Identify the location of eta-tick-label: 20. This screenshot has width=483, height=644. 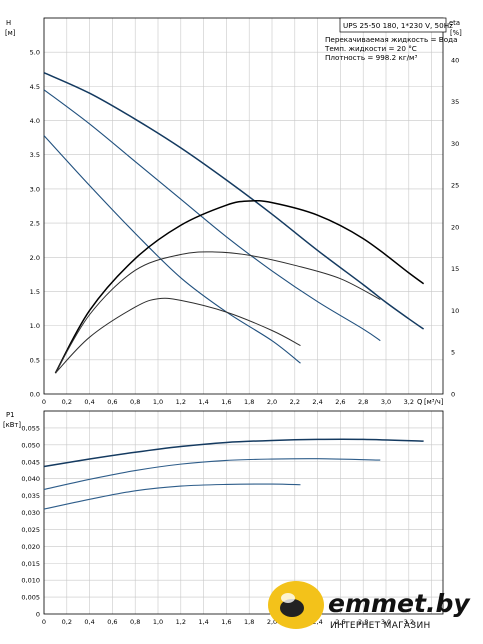
(455, 227).